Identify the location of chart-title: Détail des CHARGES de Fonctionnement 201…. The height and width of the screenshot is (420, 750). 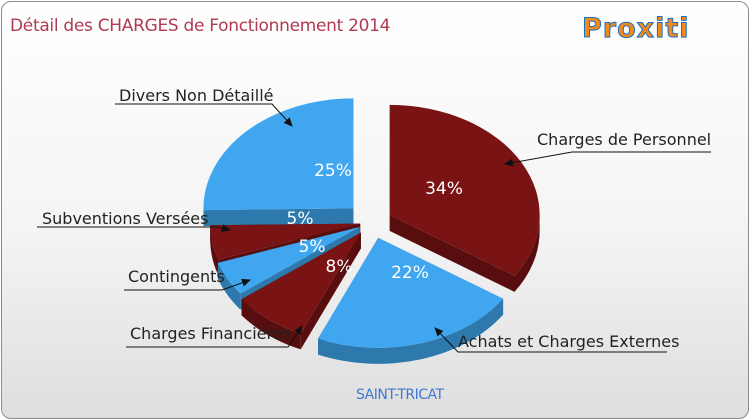
(200, 26).